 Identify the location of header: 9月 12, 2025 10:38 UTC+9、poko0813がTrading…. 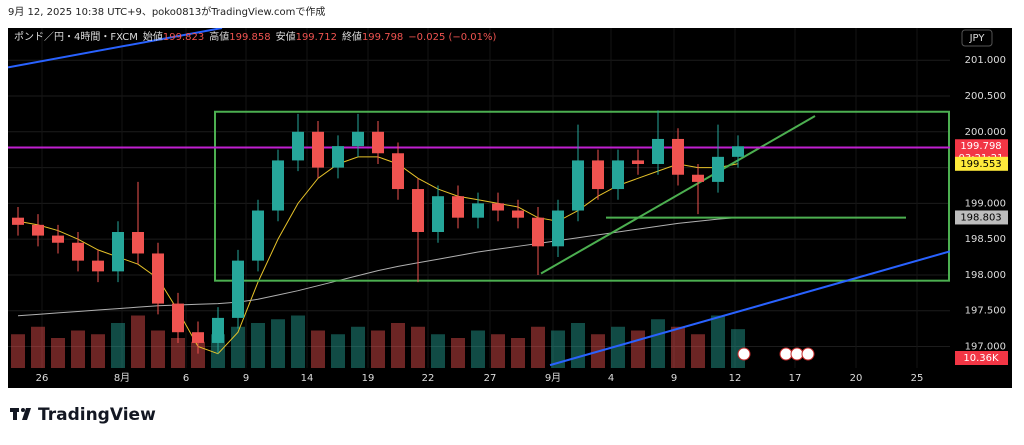
(166, 11).